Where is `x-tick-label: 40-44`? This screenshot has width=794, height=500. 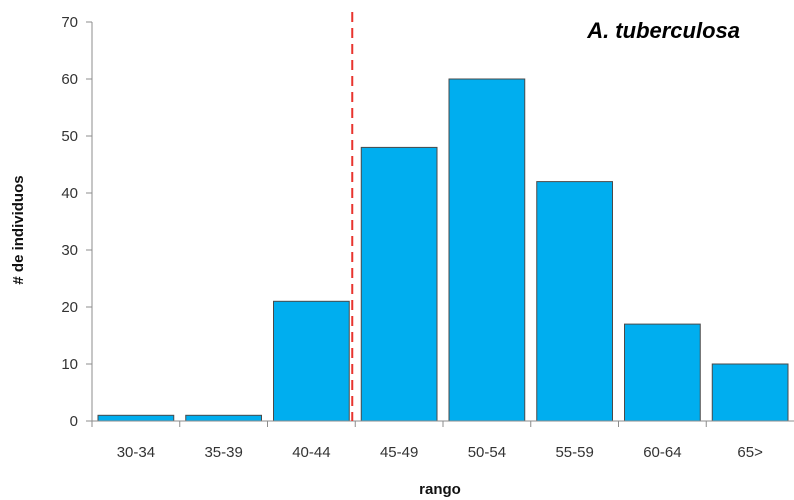
x-tick-label: 40-44 is located at coordinates (311, 452).